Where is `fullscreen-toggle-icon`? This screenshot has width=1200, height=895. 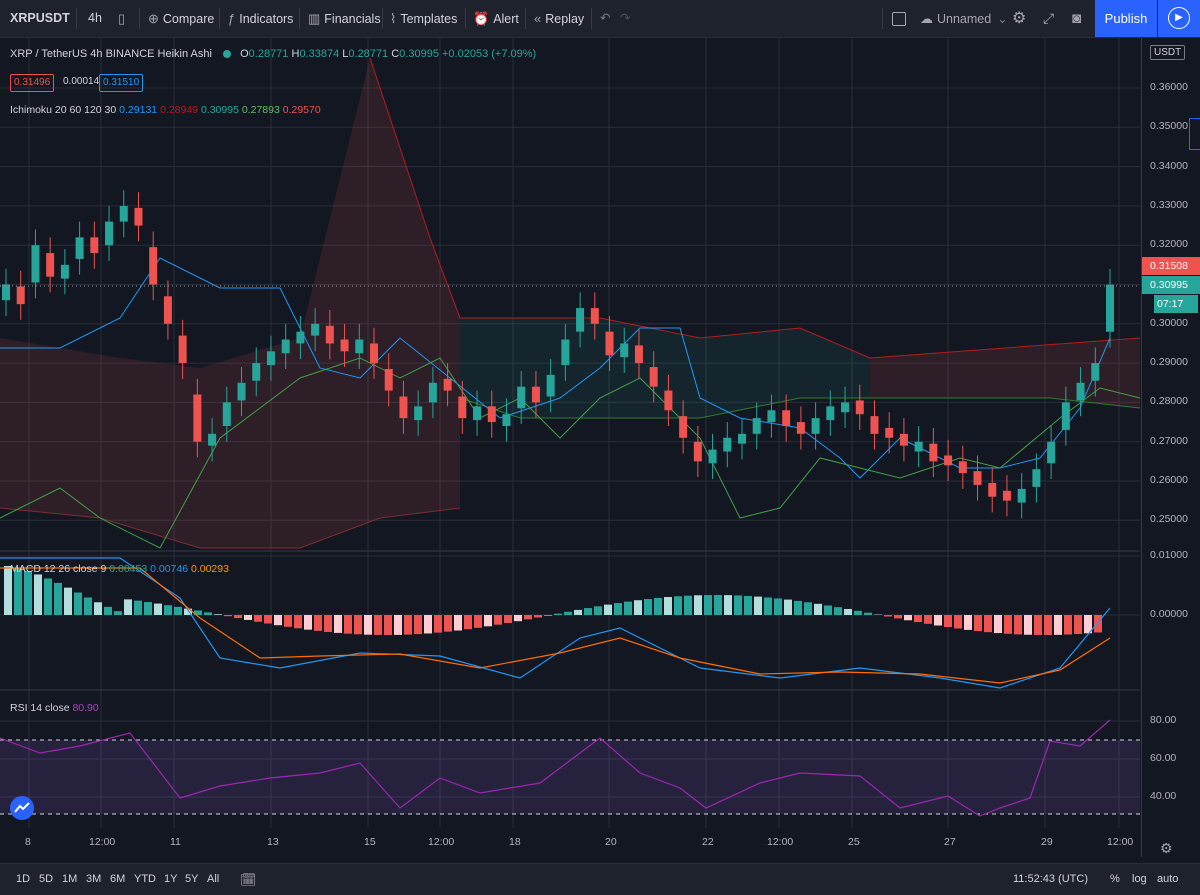 fullscreen-toggle-icon is located at coordinates (899, 18).